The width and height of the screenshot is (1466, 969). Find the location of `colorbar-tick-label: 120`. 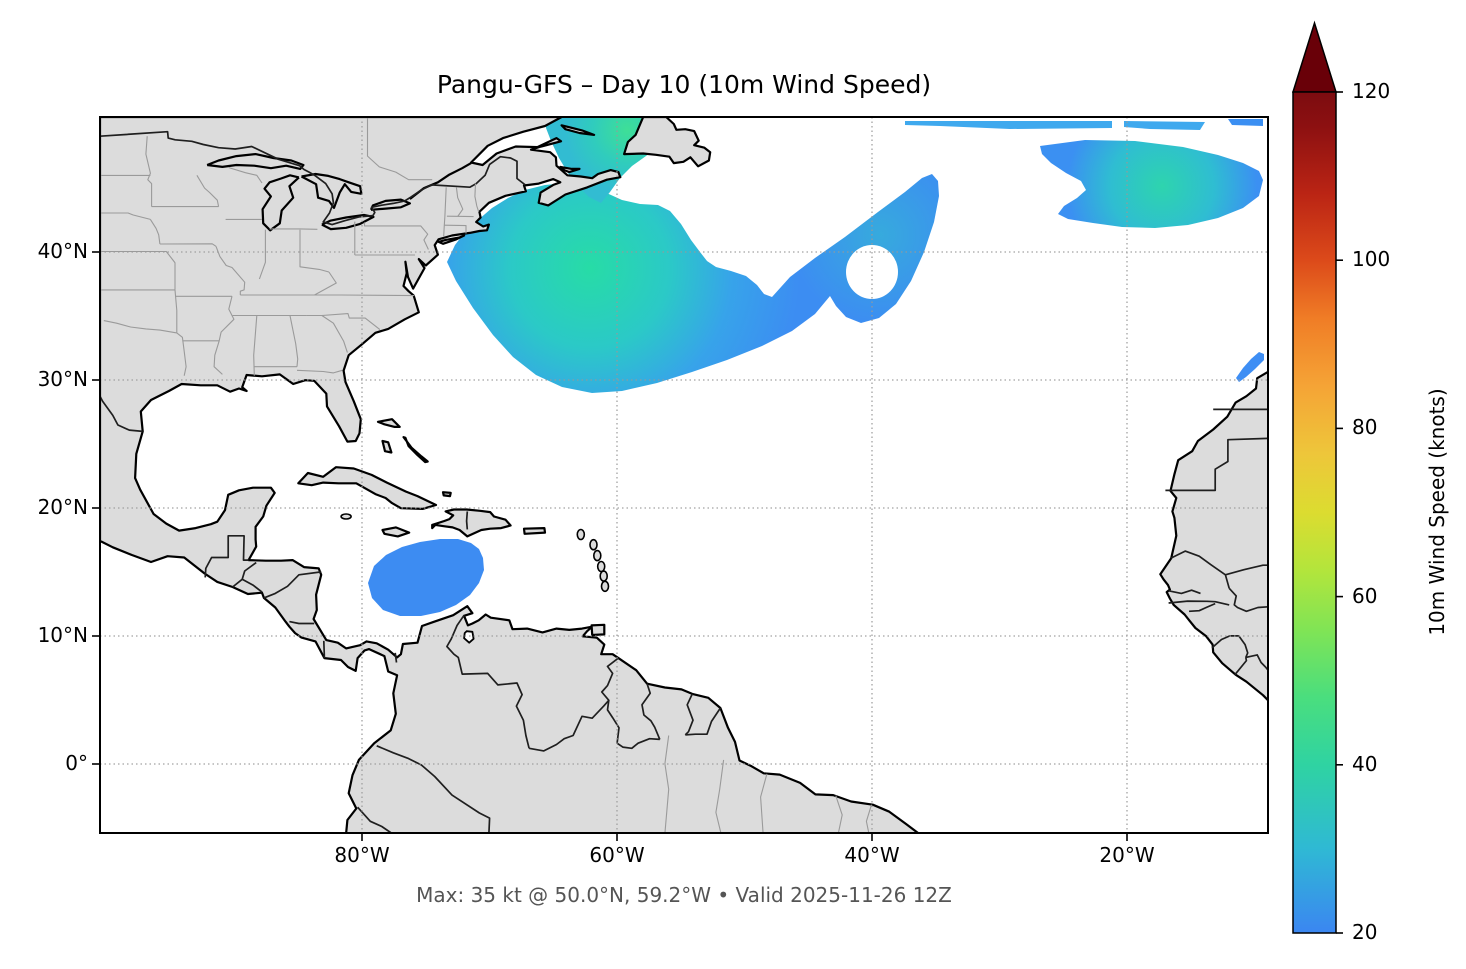

colorbar-tick-label: 120 is located at coordinates (1371, 91).